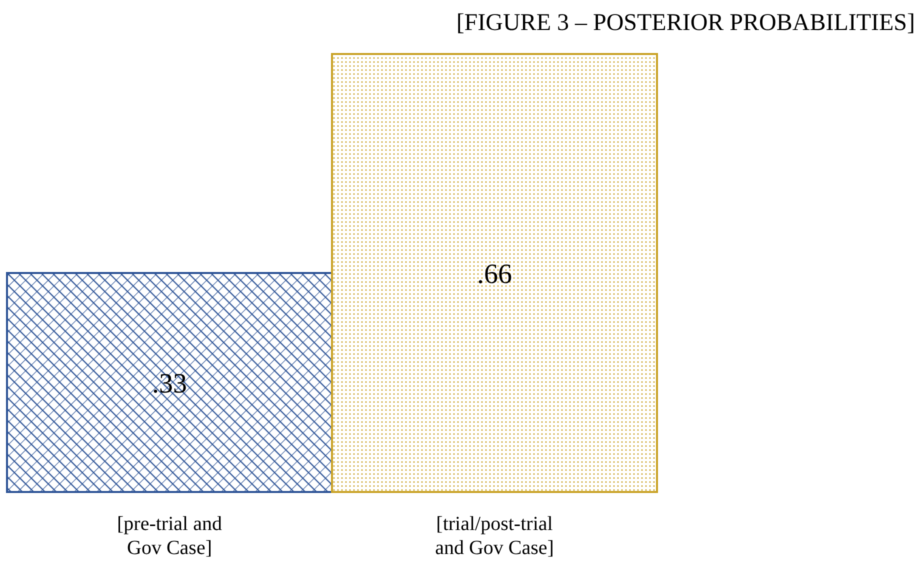 The width and height of the screenshot is (919, 573). What do you see at coordinates (494, 274) in the screenshot?
I see `data-label: .66` at bounding box center [494, 274].